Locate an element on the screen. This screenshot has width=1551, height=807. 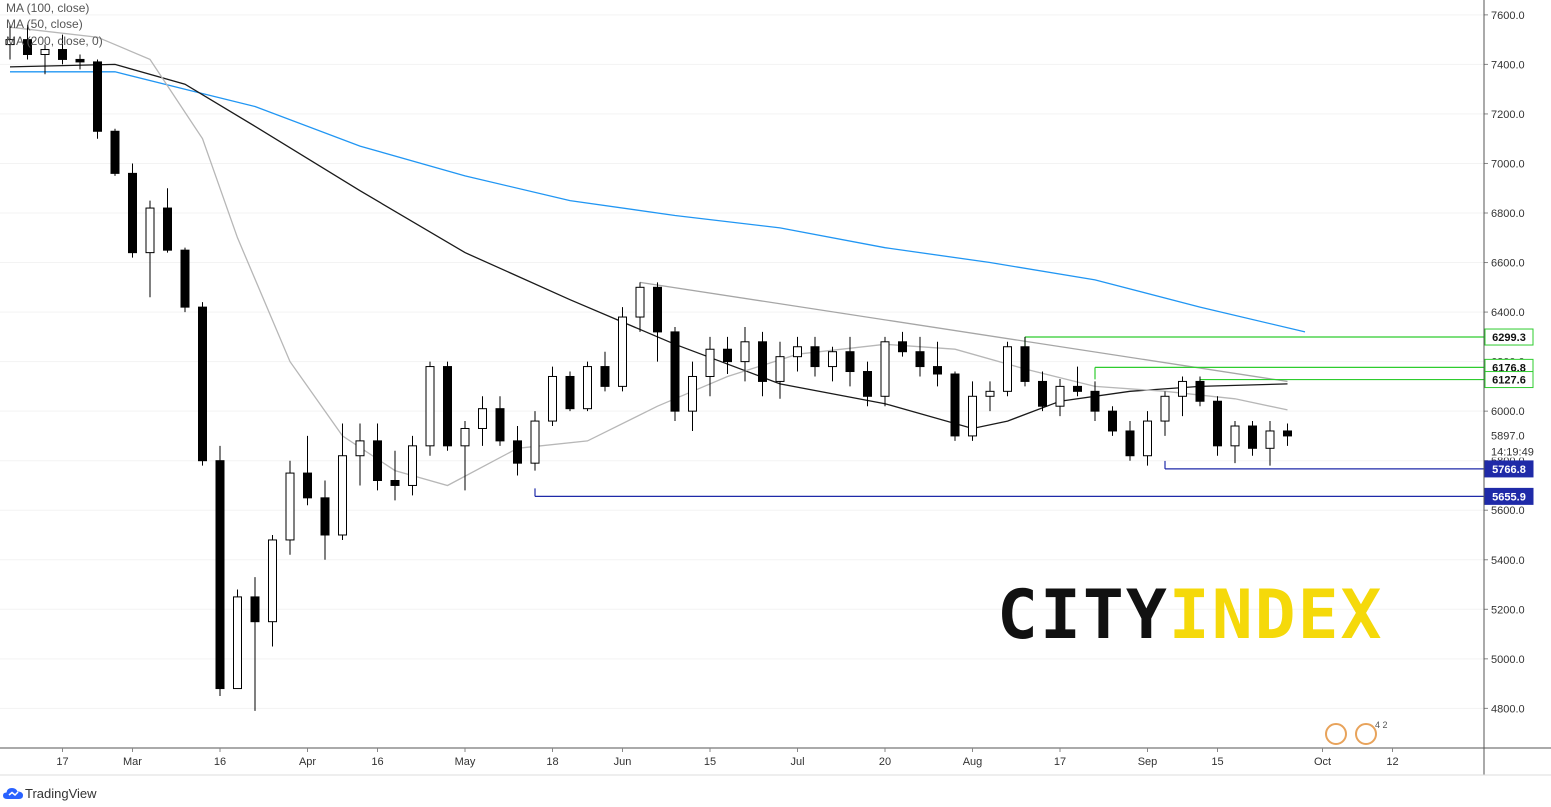
y-tick-label: 6800.0 is located at coordinates (1508, 214).